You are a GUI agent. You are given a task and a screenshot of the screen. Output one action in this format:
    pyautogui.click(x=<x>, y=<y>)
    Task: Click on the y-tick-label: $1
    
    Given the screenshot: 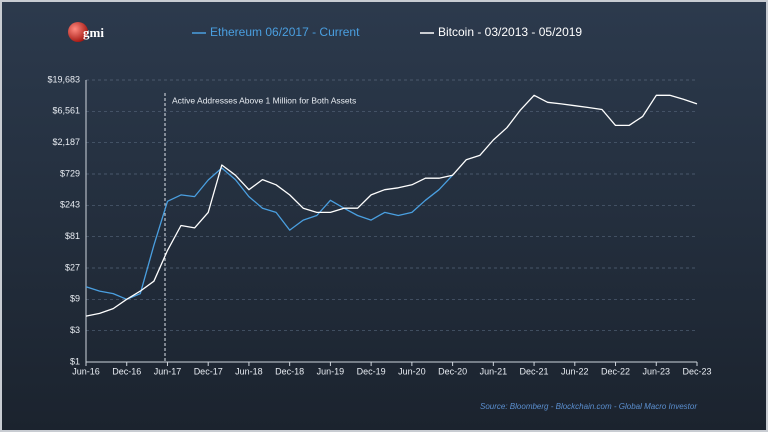 What is the action you would take?
    pyautogui.click(x=75, y=361)
    